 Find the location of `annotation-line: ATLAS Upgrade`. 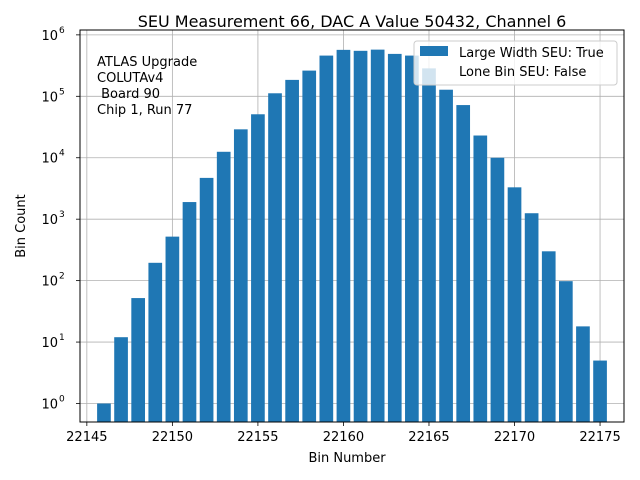

annotation-line: ATLAS Upgrade is located at coordinates (147, 62).